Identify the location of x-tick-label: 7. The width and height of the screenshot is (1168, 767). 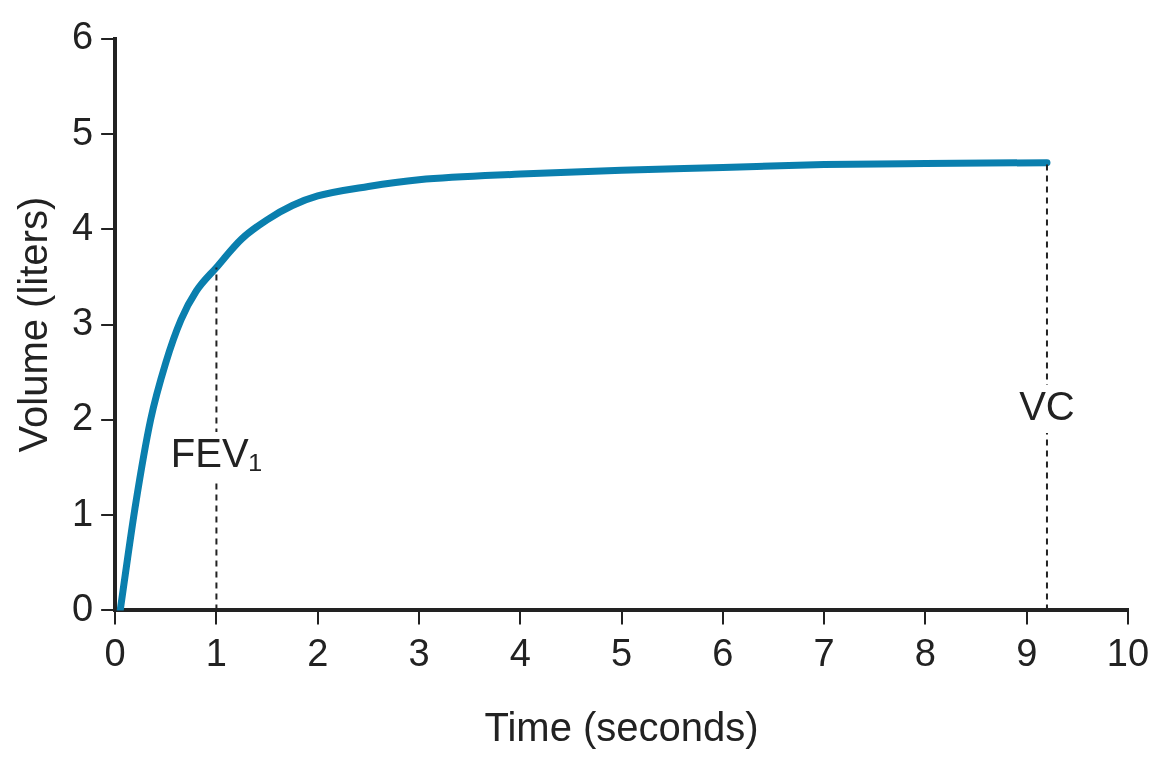
(824, 652).